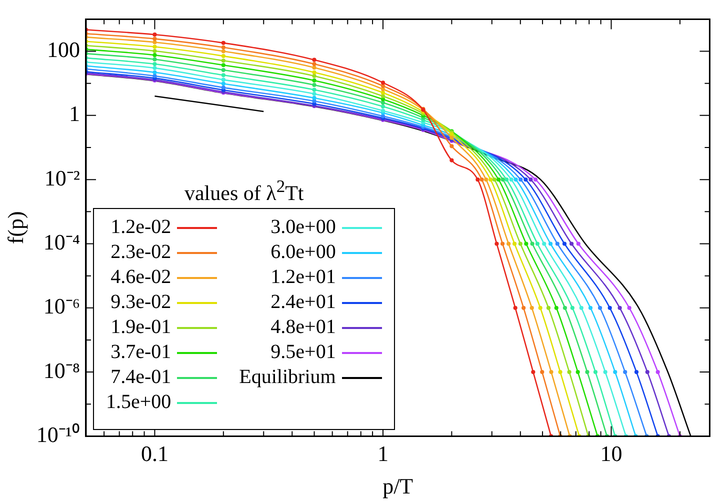  What do you see at coordinates (58, 434) in the screenshot?
I see `y-tick-label: 10⁻¹⁰` at bounding box center [58, 434].